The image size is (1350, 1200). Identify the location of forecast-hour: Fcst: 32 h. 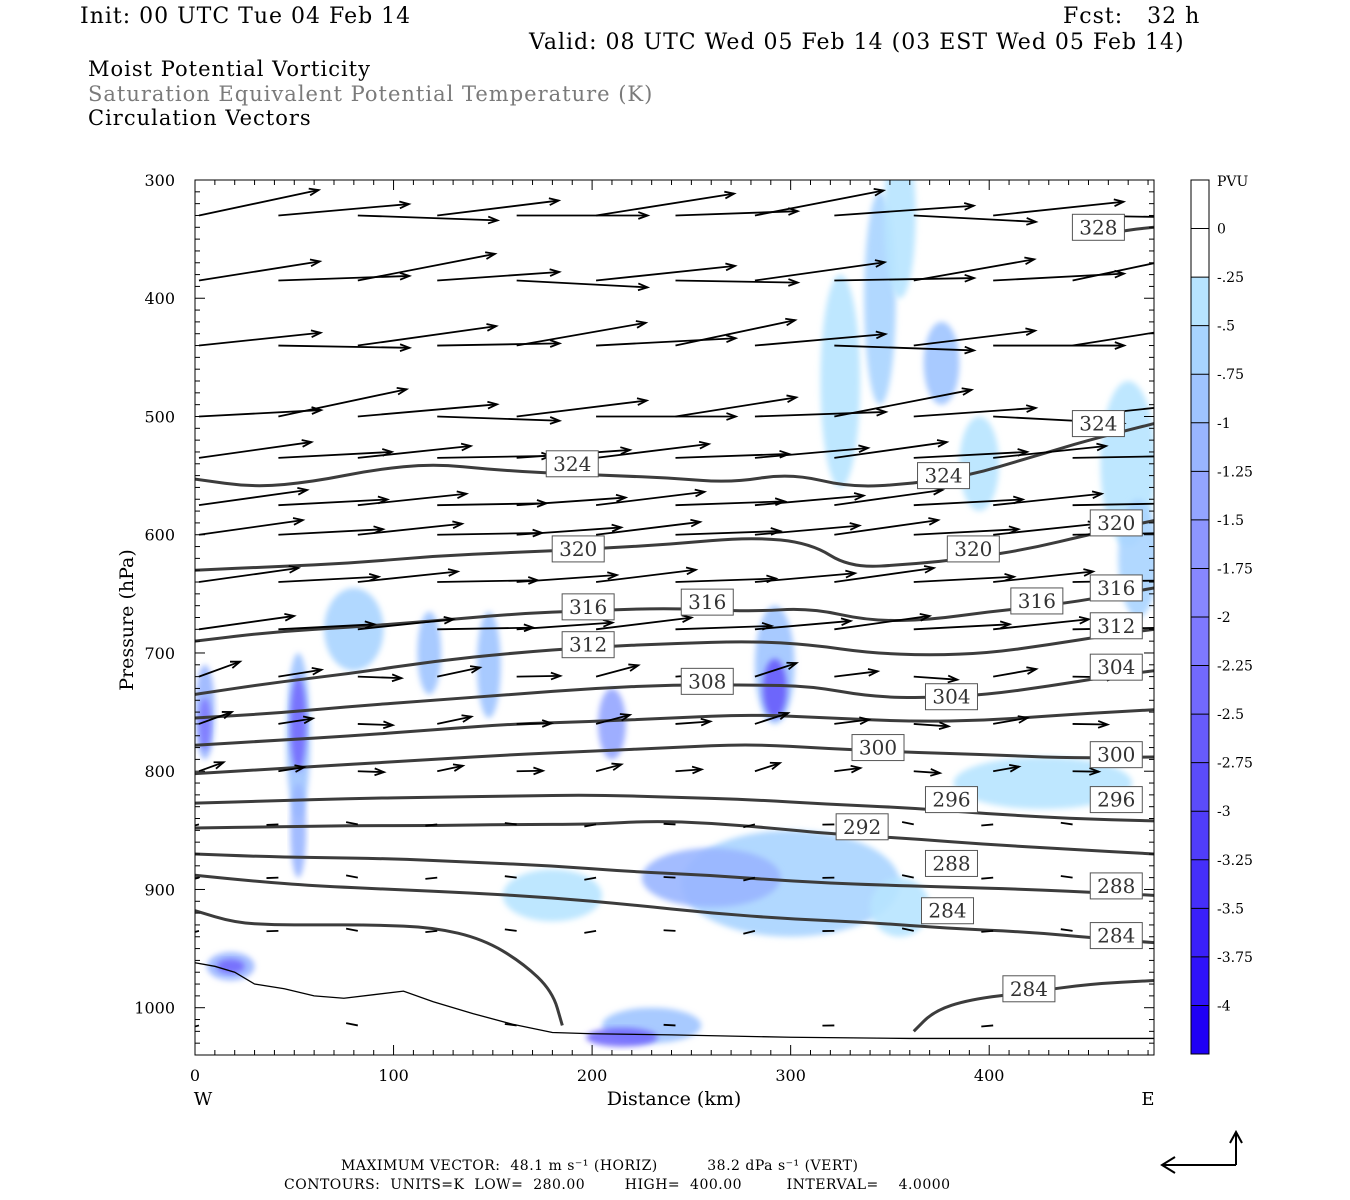
(1132, 16).